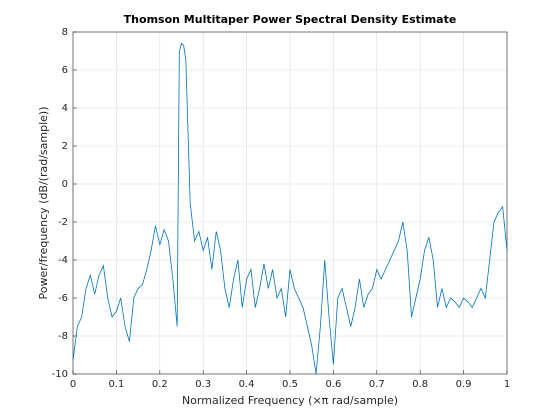  What do you see at coordinates (63, 260) in the screenshot?
I see `y-tick-label: -4` at bounding box center [63, 260].